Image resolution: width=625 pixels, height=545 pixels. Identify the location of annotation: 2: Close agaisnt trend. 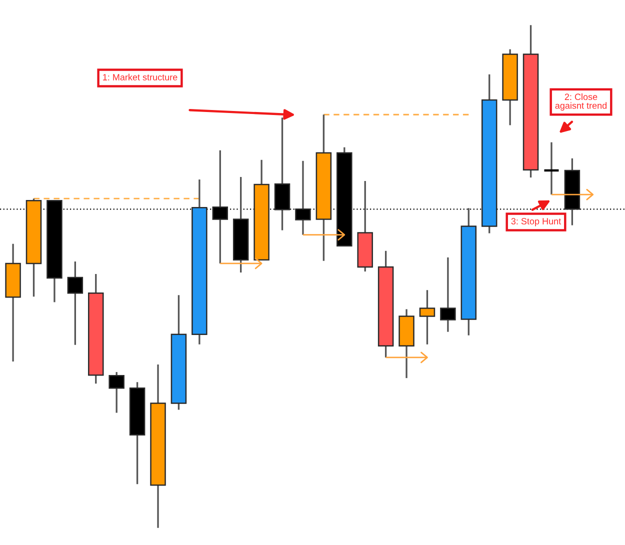
(581, 102).